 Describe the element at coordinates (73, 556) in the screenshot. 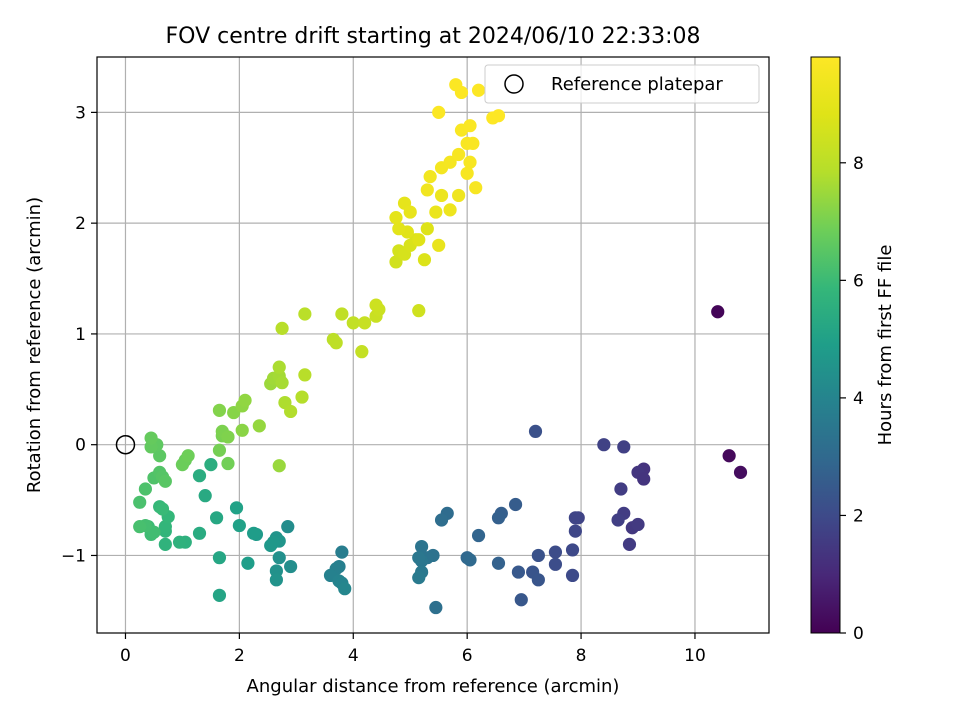

I see `y-tick-label: −1` at that location.